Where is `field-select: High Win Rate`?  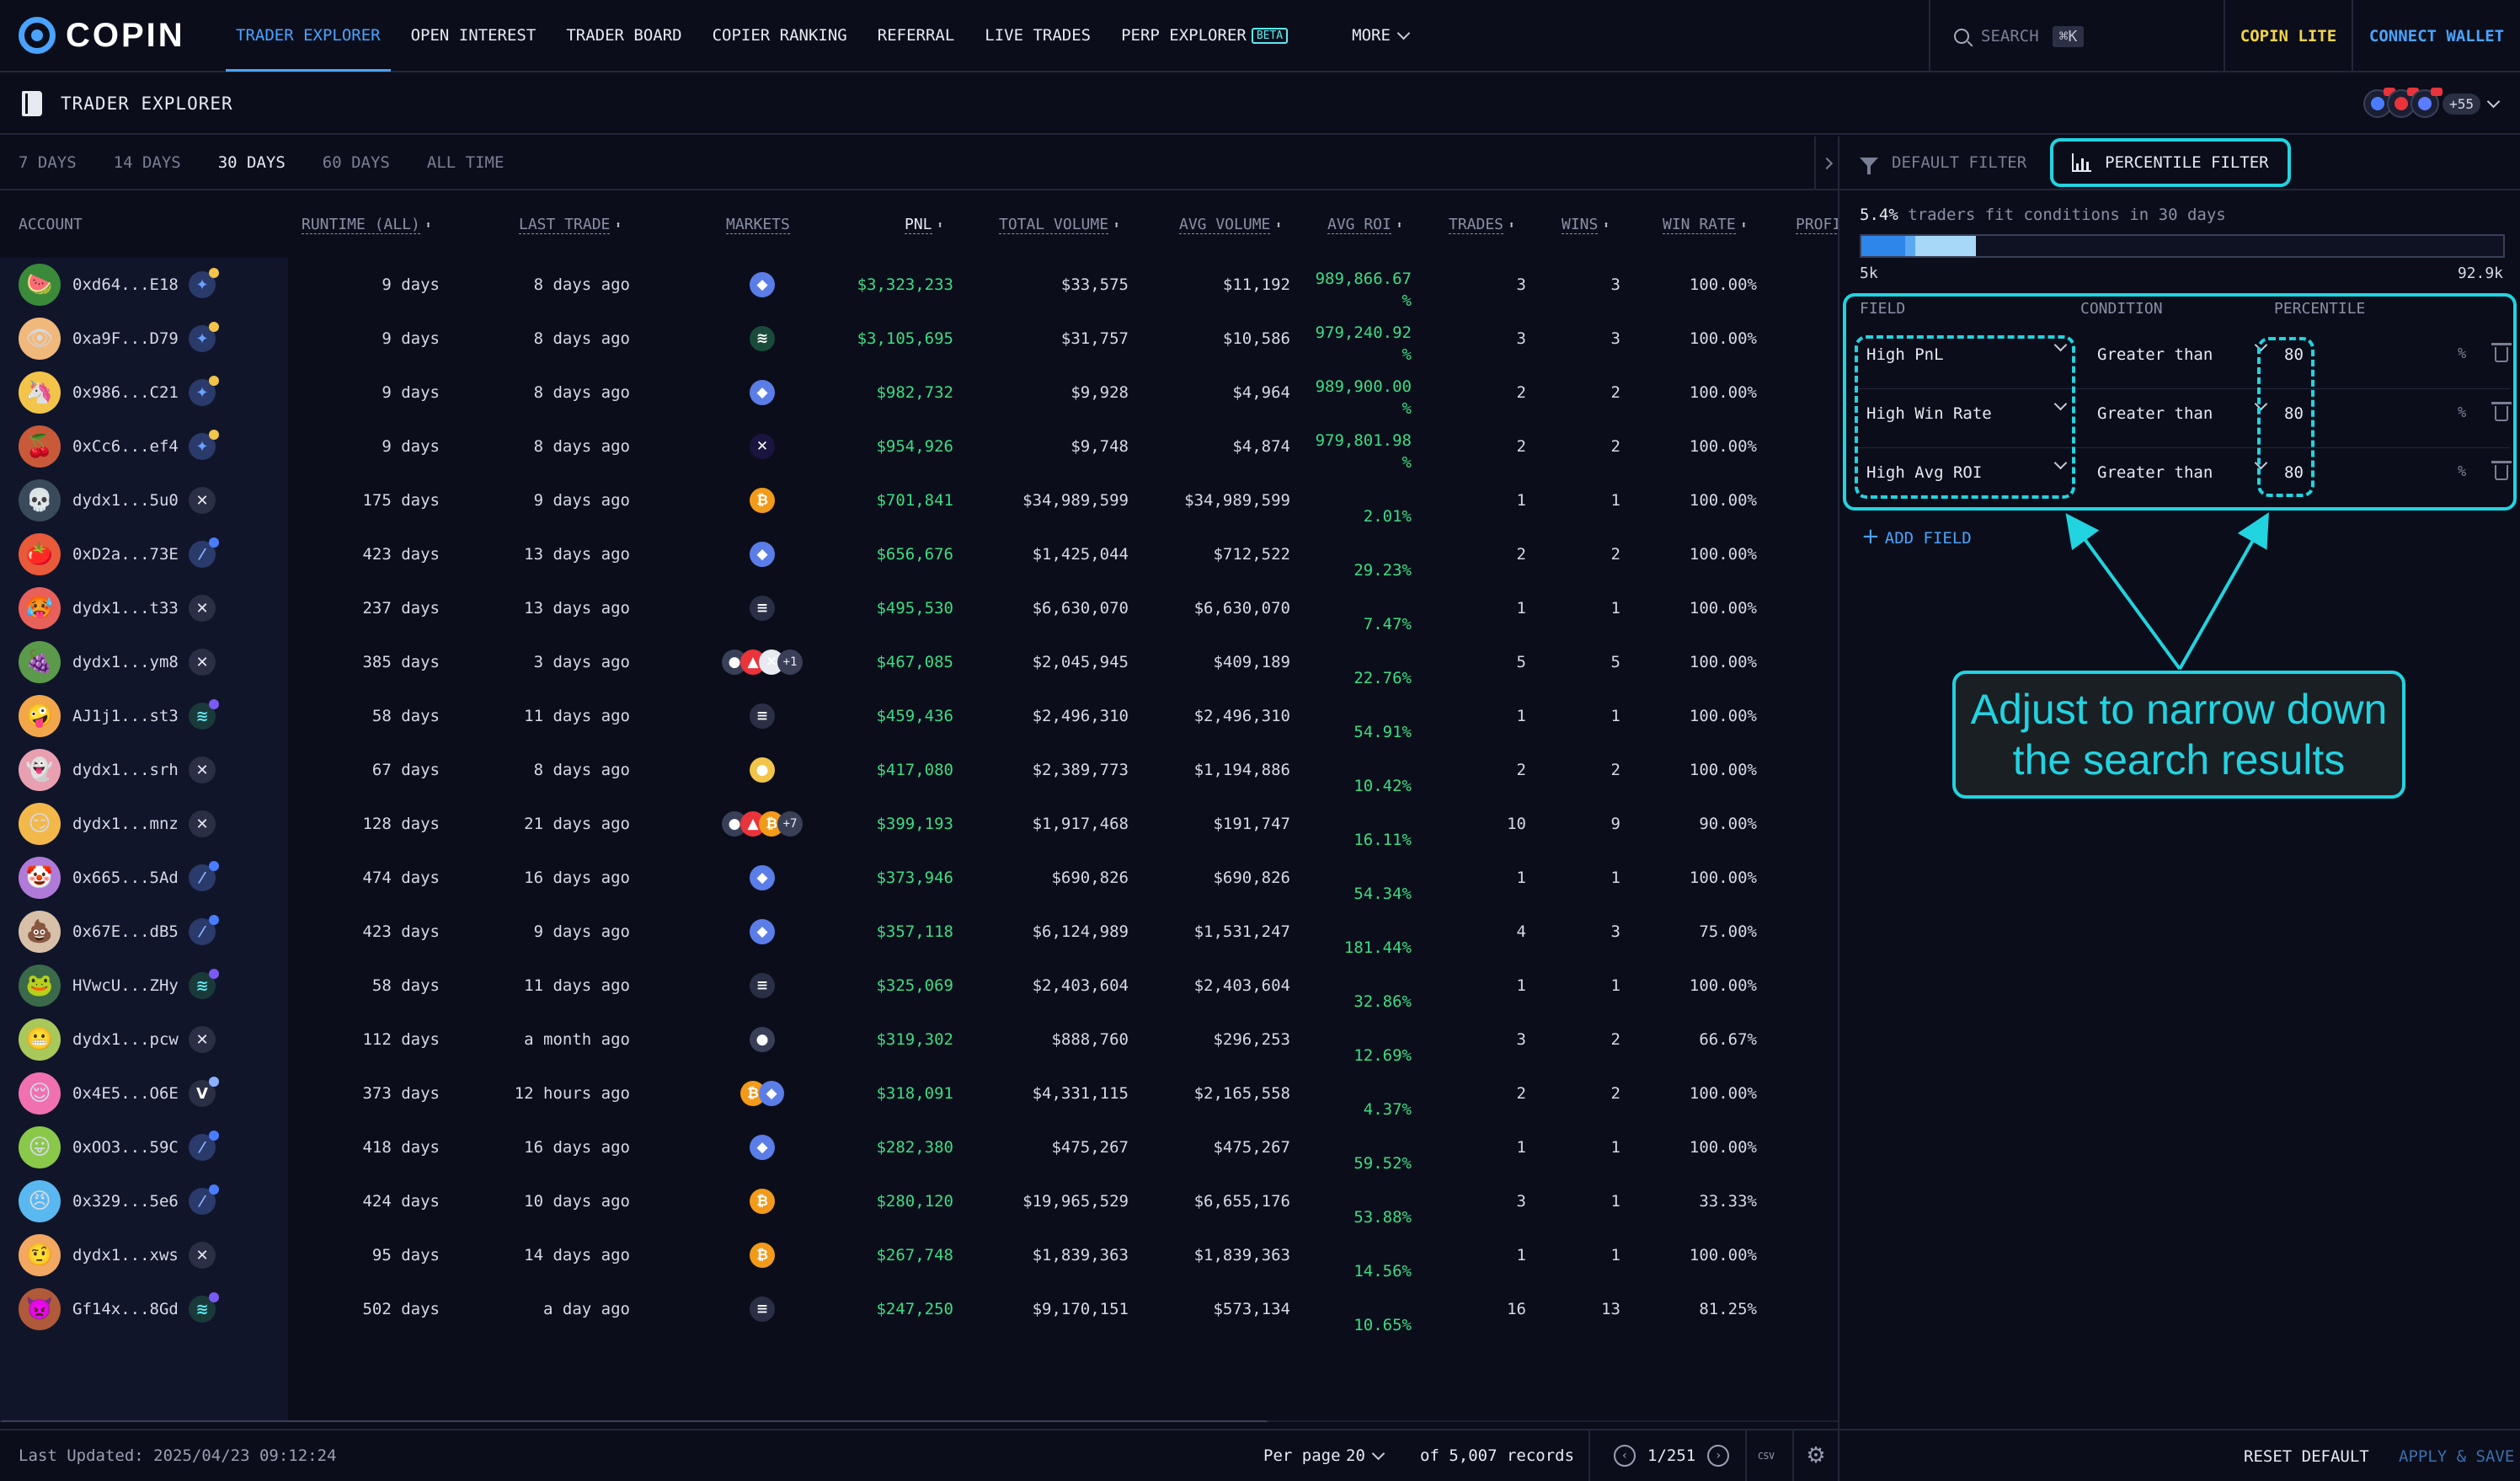
field-select: High Win Rate is located at coordinates (1967, 410).